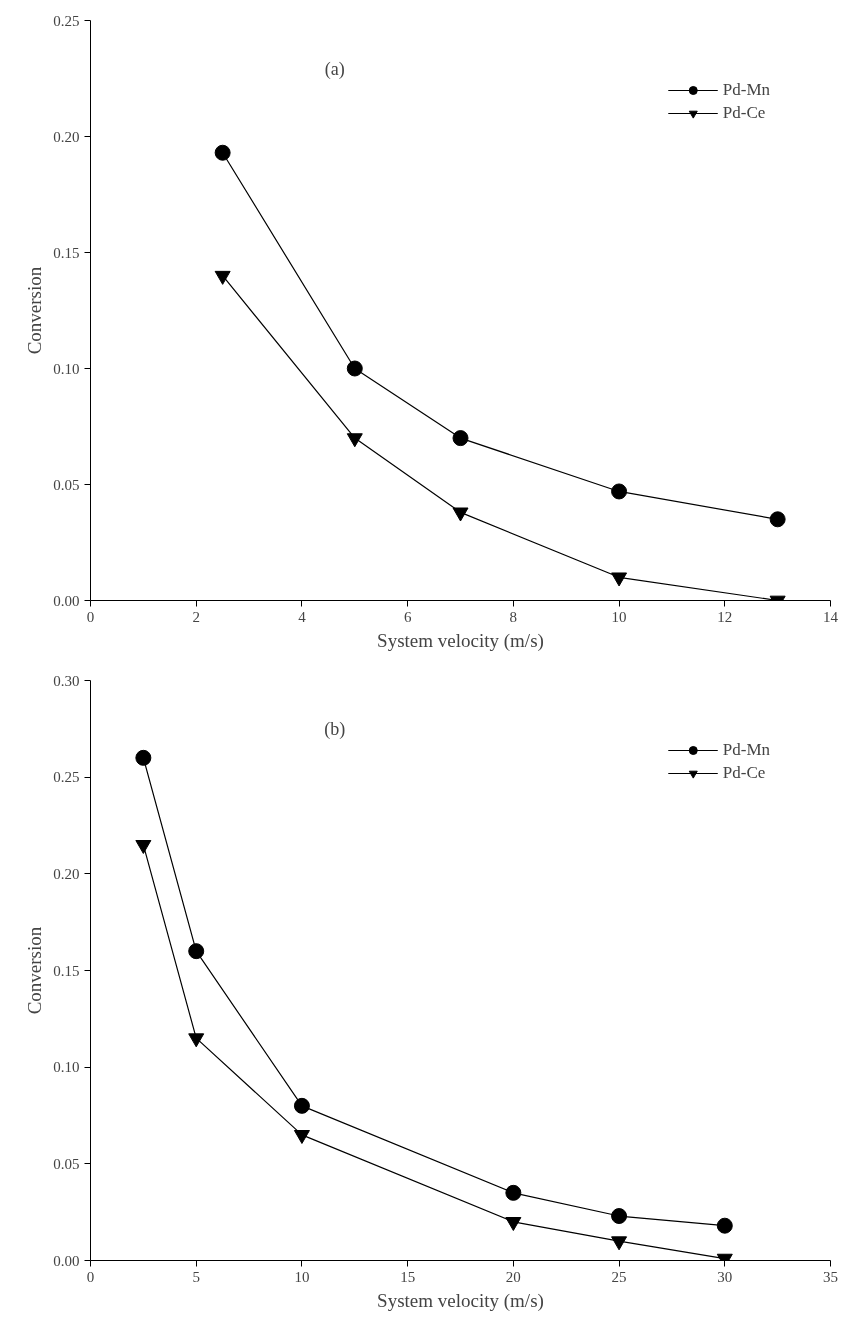 Image resolution: width=867 pixels, height=1333 pixels. I want to click on x-tick-label: 8, so click(513, 616).